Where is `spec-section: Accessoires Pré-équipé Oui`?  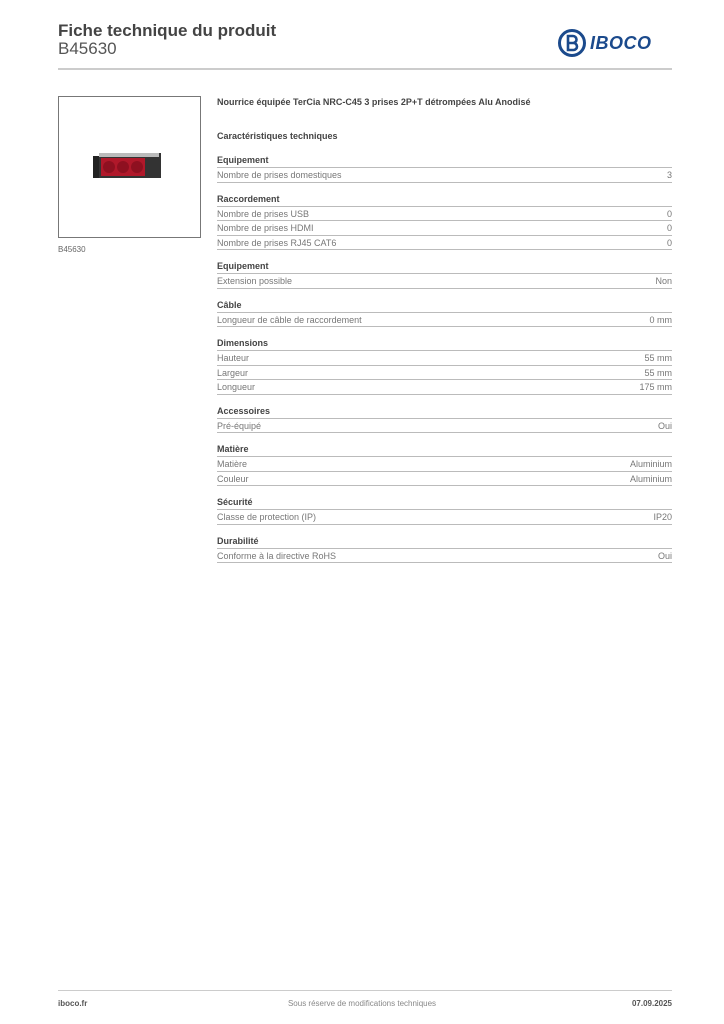
spec-section: Accessoires Pré-équipé Oui is located at coordinates (444, 418).